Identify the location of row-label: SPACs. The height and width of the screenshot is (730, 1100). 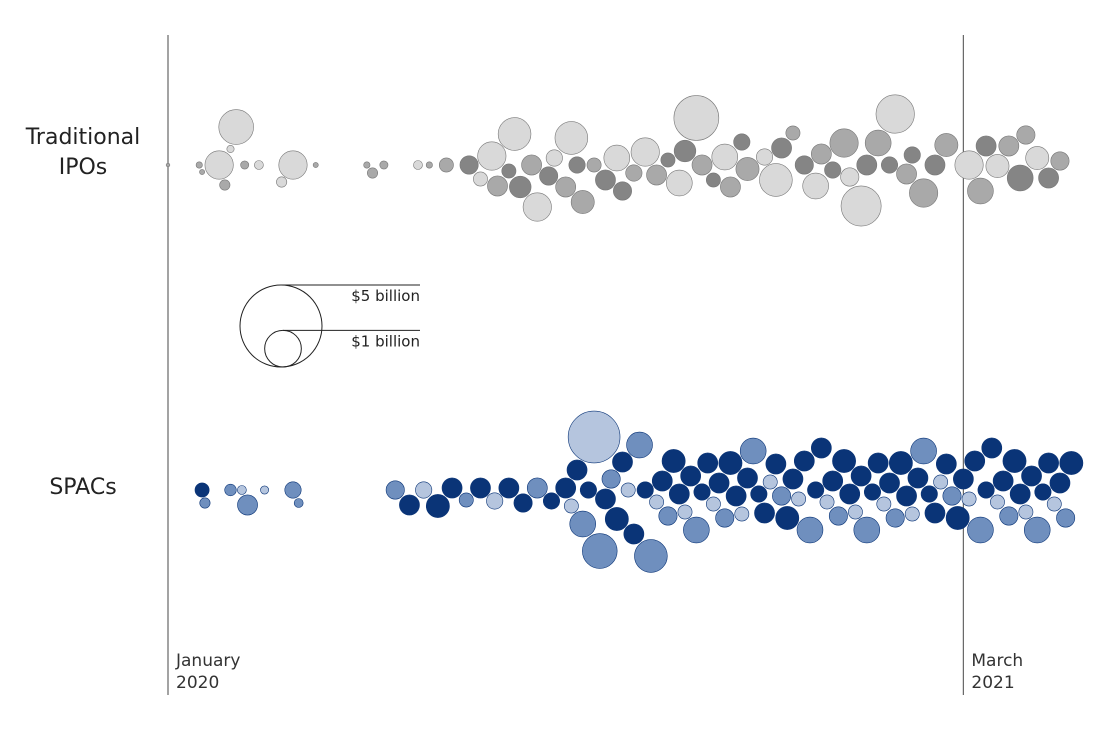
(83, 487).